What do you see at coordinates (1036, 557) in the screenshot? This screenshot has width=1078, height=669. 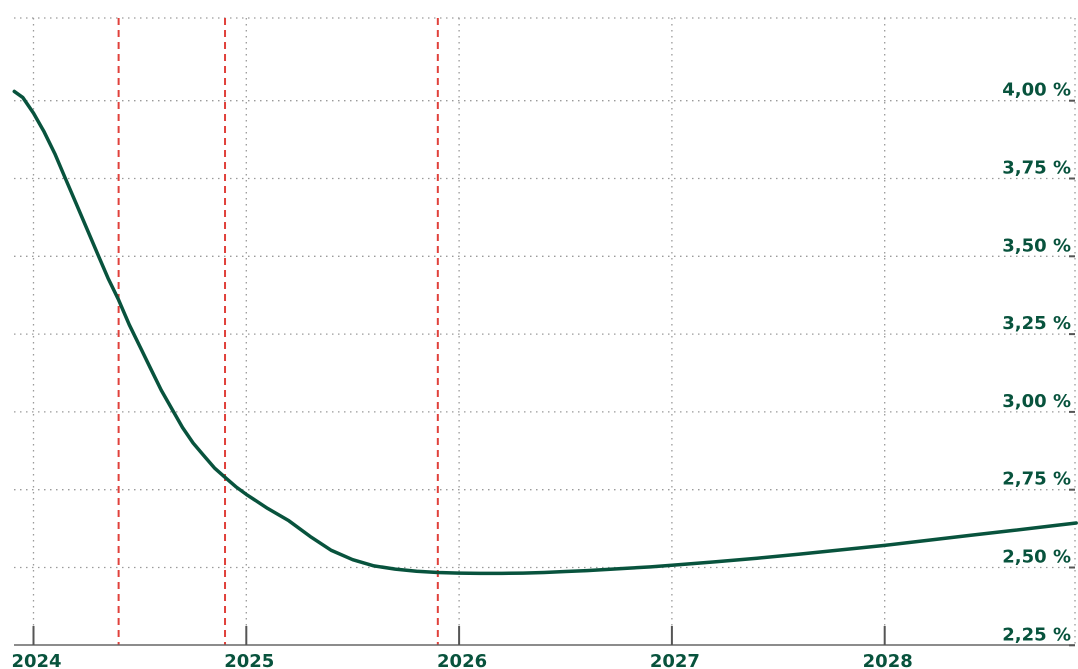 I see `y-tick-label: 2,50 %` at bounding box center [1036, 557].